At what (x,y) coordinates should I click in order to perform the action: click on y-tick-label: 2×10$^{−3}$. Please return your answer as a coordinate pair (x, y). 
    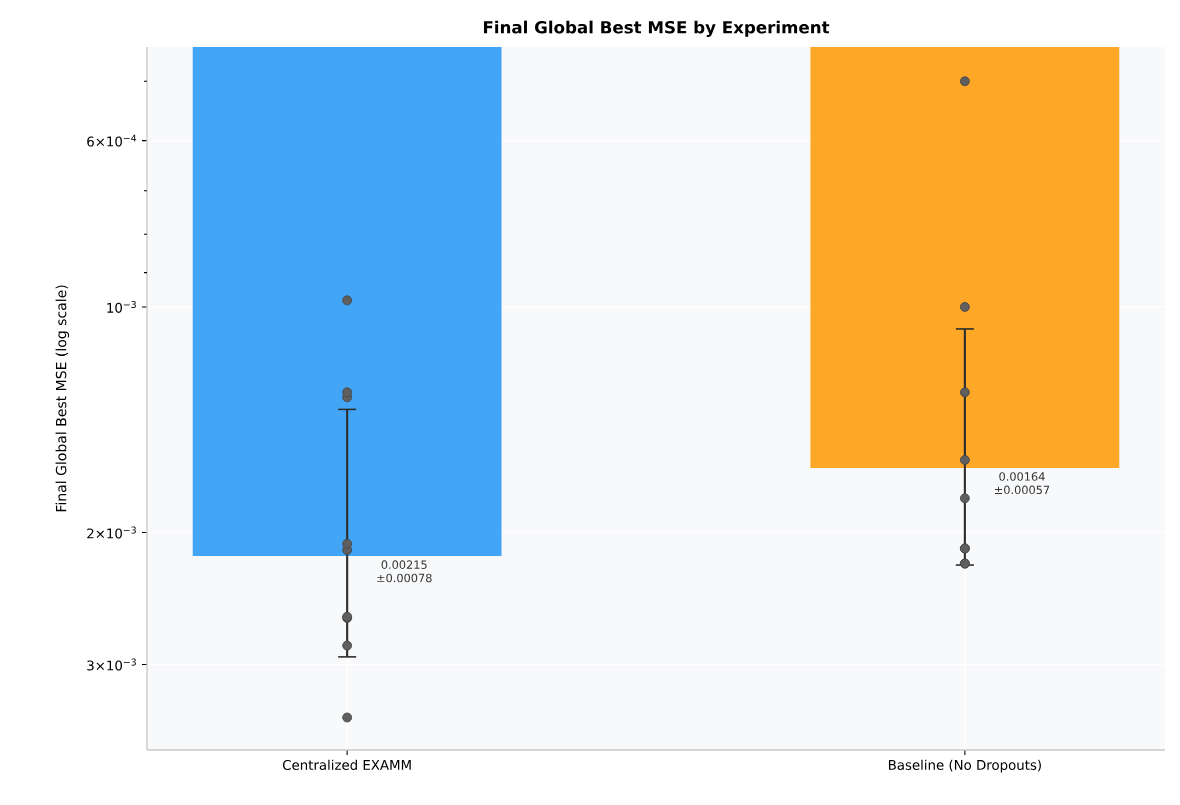
    Looking at the image, I should click on (111, 532).